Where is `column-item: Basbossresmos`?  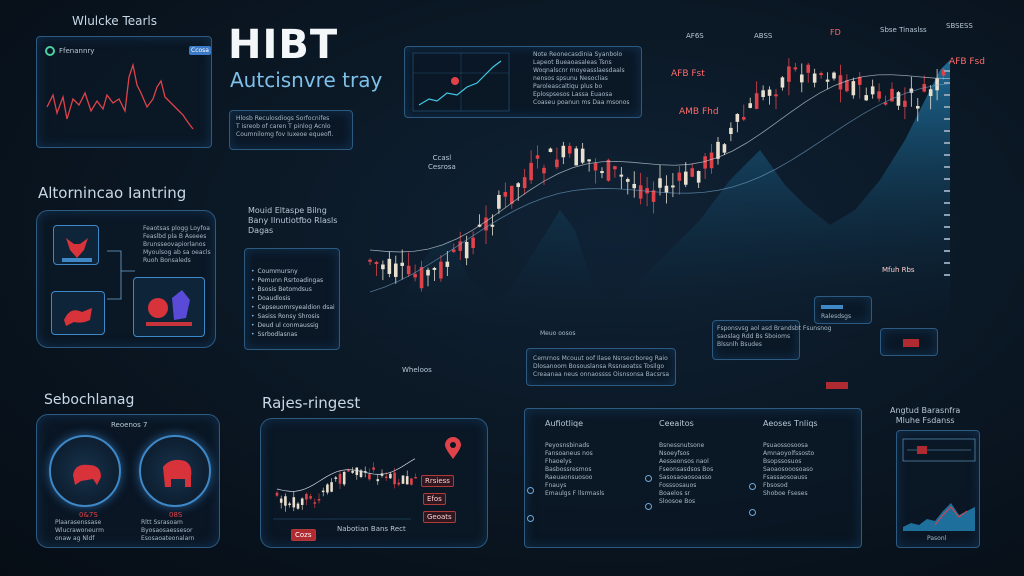 column-item: Basbossresmos is located at coordinates (568, 469).